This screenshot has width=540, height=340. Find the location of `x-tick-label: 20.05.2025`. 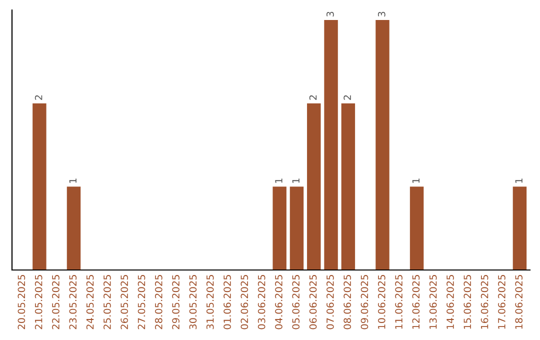

x-tick-label: 20.05.2025 is located at coordinates (22, 302).